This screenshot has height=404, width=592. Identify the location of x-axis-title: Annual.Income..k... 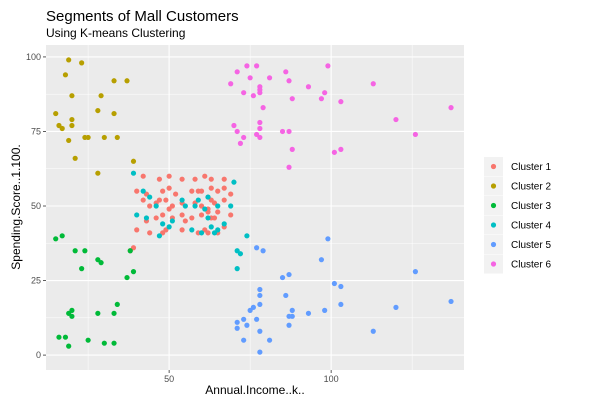
(254, 390).